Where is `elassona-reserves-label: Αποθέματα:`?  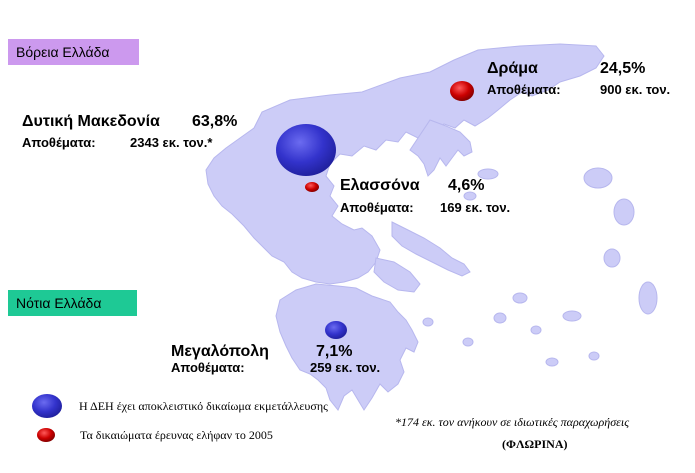
elassona-reserves-label: Αποθέματα: is located at coordinates (377, 207).